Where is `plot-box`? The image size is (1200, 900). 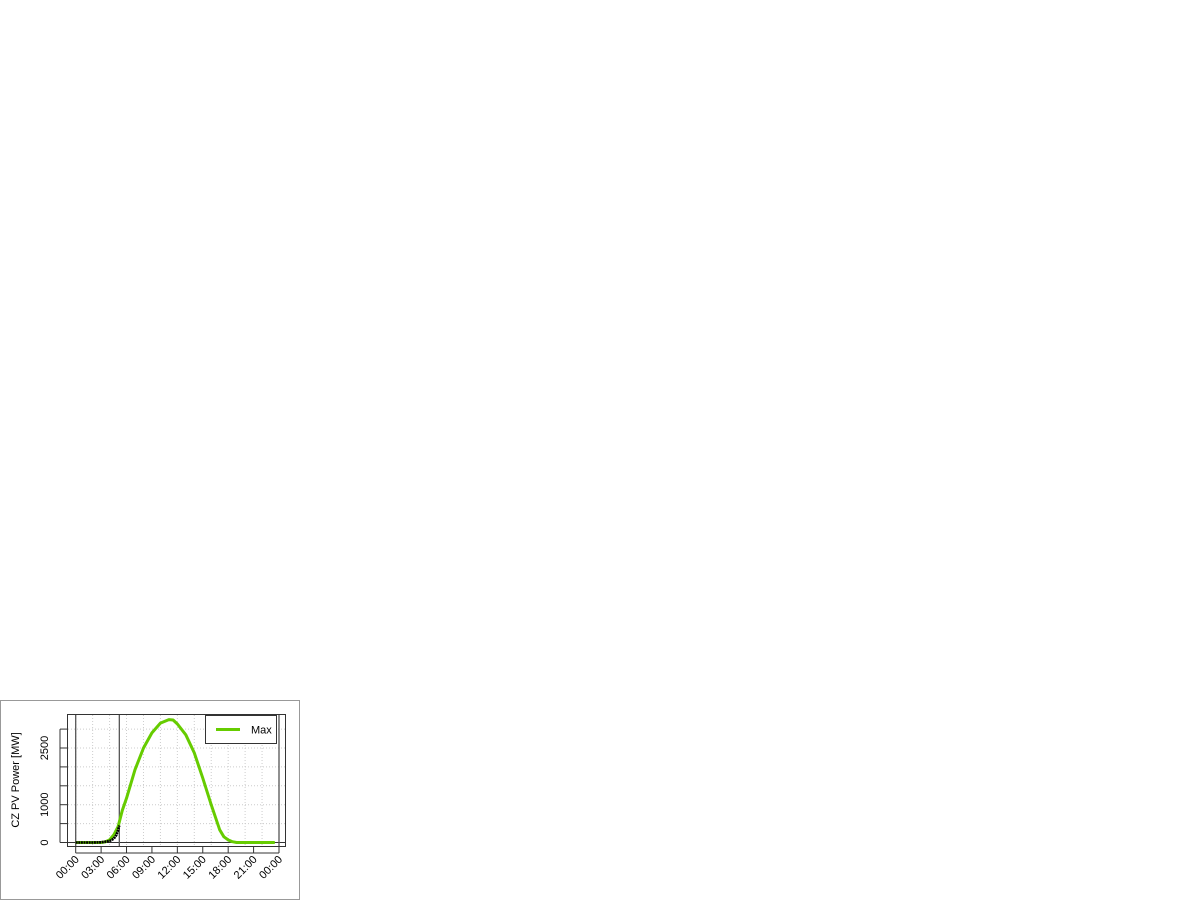 plot-box is located at coordinates (176, 780).